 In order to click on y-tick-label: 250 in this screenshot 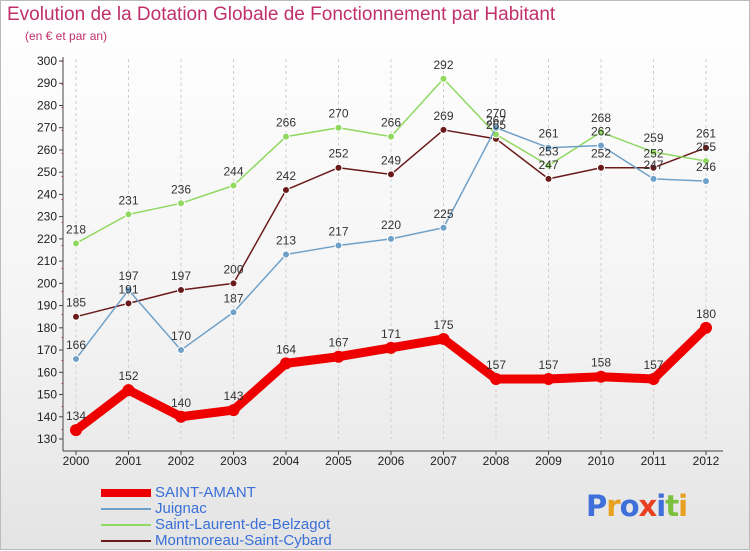, I will do `click(47, 172)`.